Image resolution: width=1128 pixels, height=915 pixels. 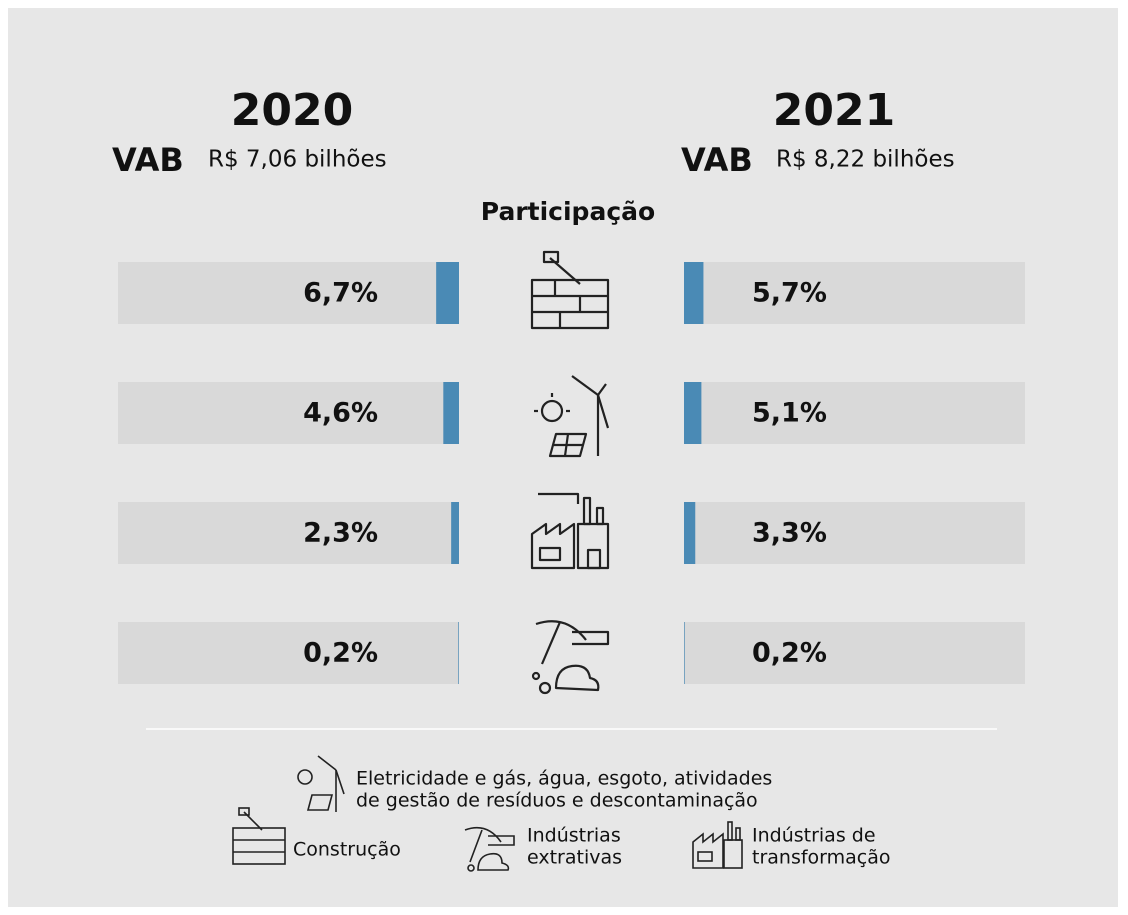 I want to click on legend-text: Indústrias de, so click(x=814, y=836).